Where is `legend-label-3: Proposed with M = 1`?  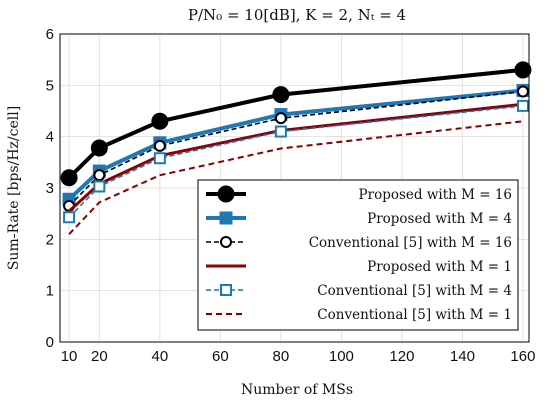 legend-label-3: Proposed with M = 1 is located at coordinates (439, 267).